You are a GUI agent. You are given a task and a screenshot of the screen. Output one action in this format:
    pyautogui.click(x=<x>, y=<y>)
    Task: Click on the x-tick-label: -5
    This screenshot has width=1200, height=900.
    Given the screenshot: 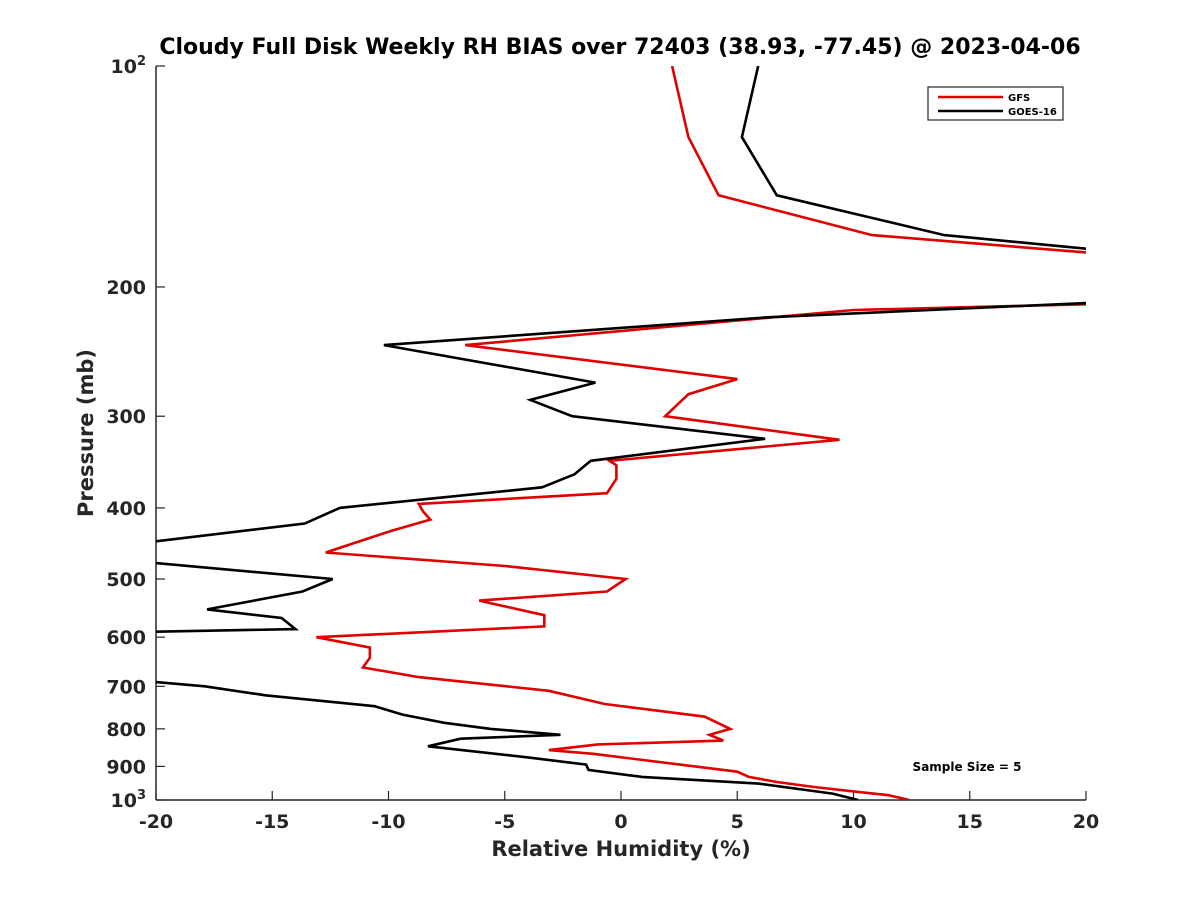 What is the action you would take?
    pyautogui.click(x=504, y=822)
    